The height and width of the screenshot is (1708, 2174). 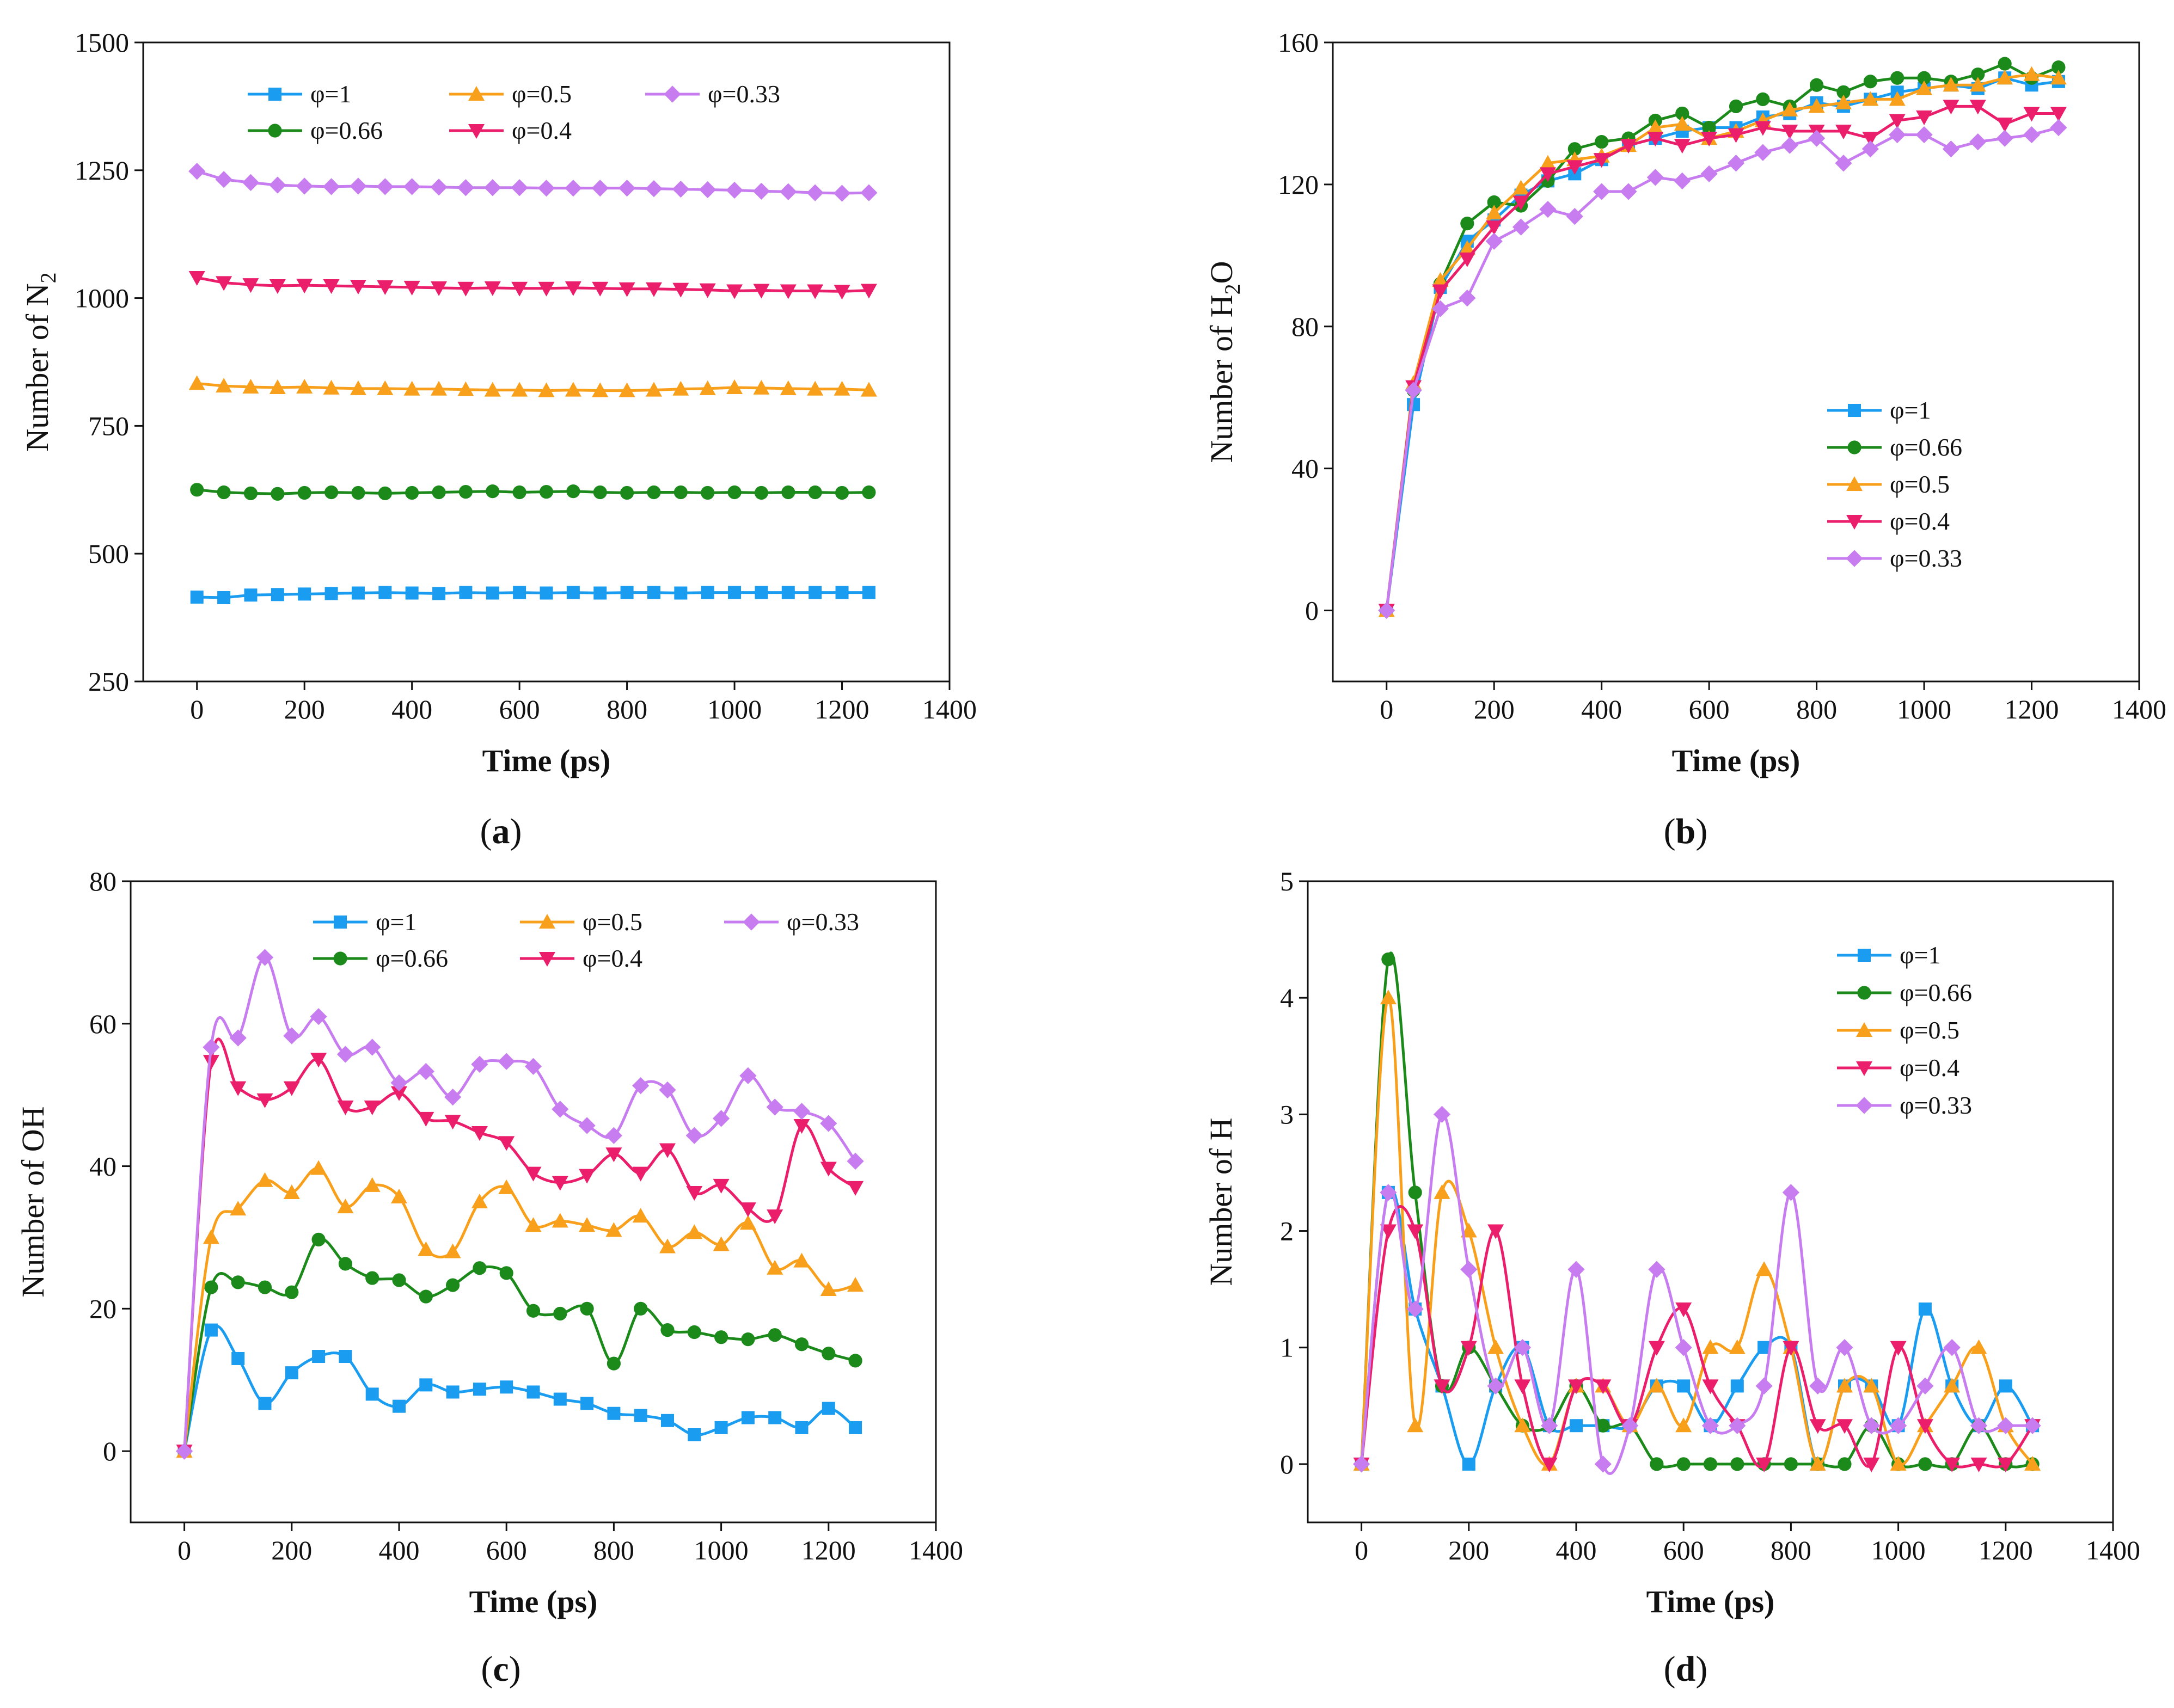 I want to click on legend-item: φ=0.66, so click(x=380, y=958).